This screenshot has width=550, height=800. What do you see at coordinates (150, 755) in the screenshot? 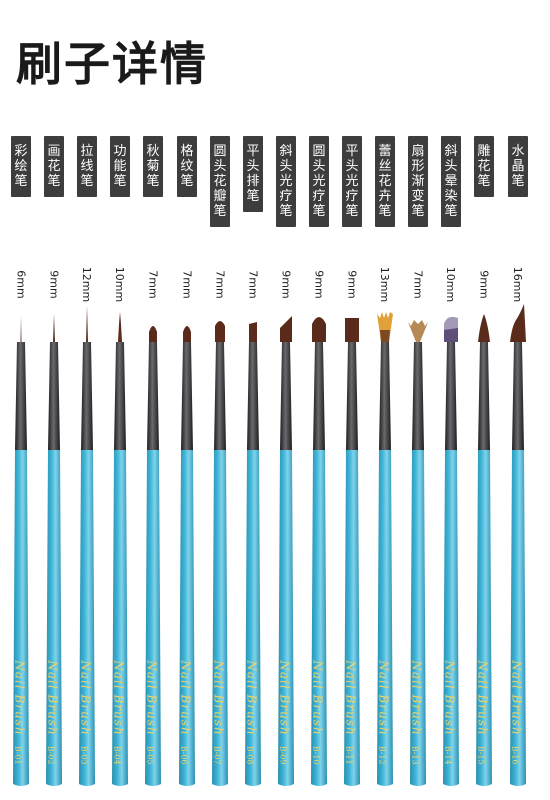
I see `brush-code: B-05` at bounding box center [150, 755].